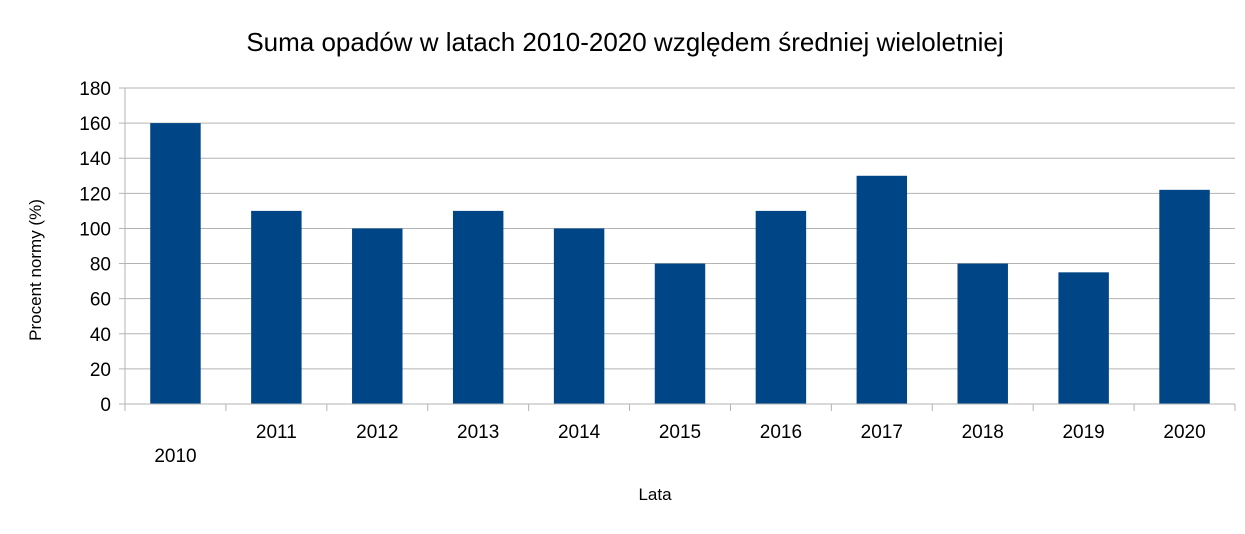  I want to click on y-tick-label: 140, so click(95, 159).